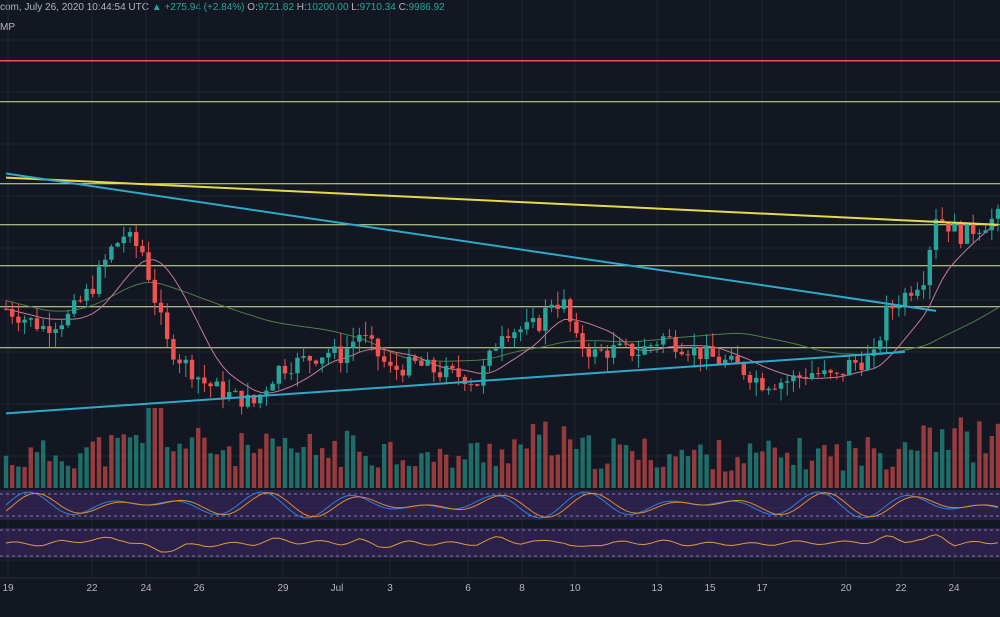 This screenshot has width=1000, height=617. Describe the element at coordinates (276, 7) in the screenshot. I see `open-value: 9721.82` at that location.